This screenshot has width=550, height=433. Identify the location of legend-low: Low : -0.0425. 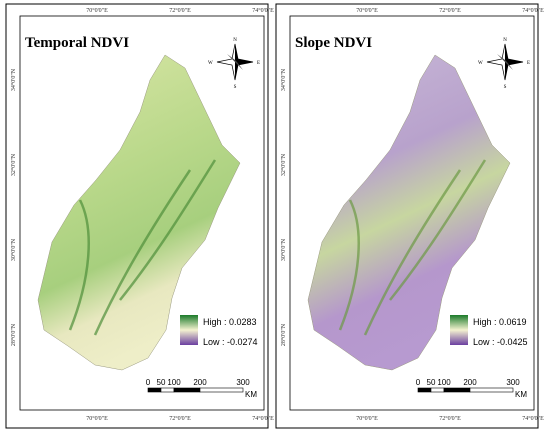
(500, 342).